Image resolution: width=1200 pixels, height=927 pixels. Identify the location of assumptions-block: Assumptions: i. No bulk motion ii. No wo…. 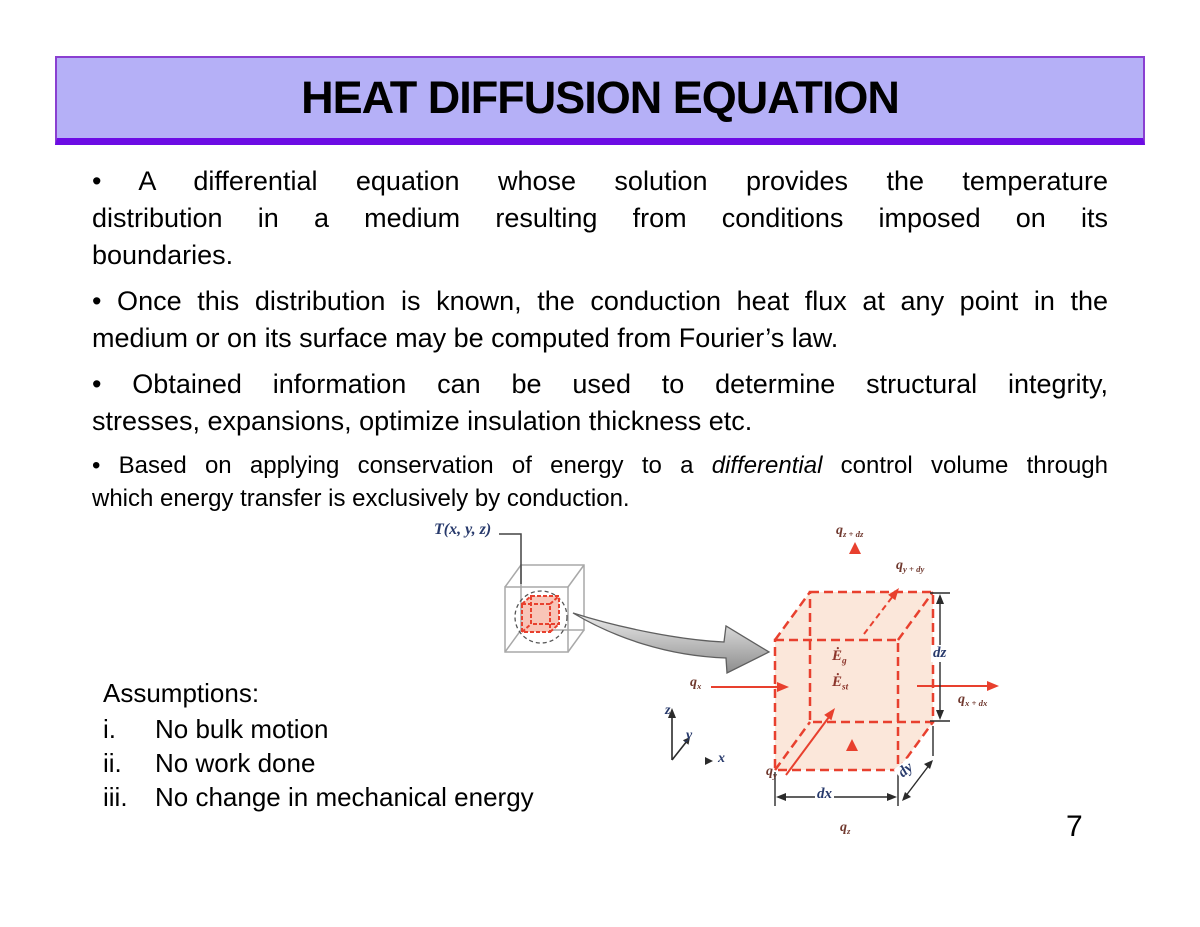
(318, 745).